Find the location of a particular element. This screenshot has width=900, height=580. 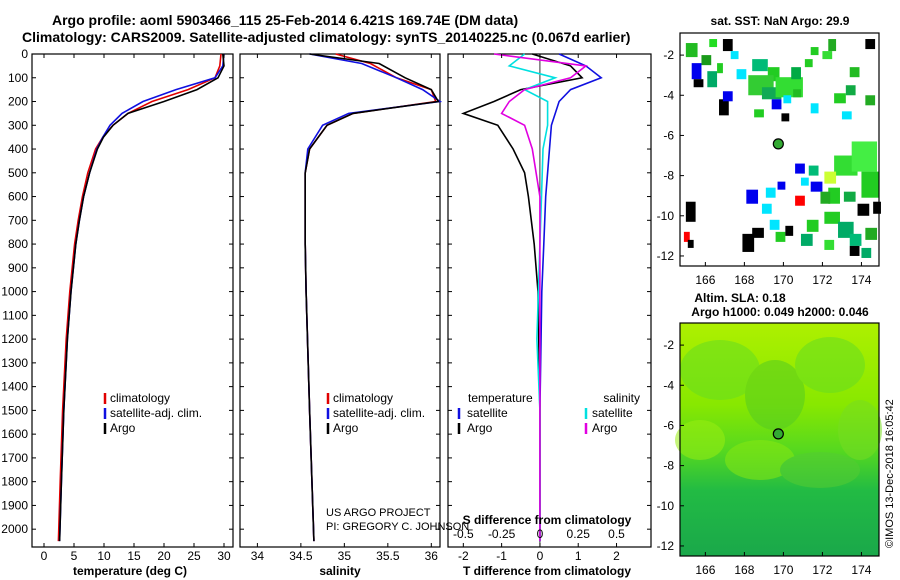

series-line-t-satellite is located at coordinates (571, 297).